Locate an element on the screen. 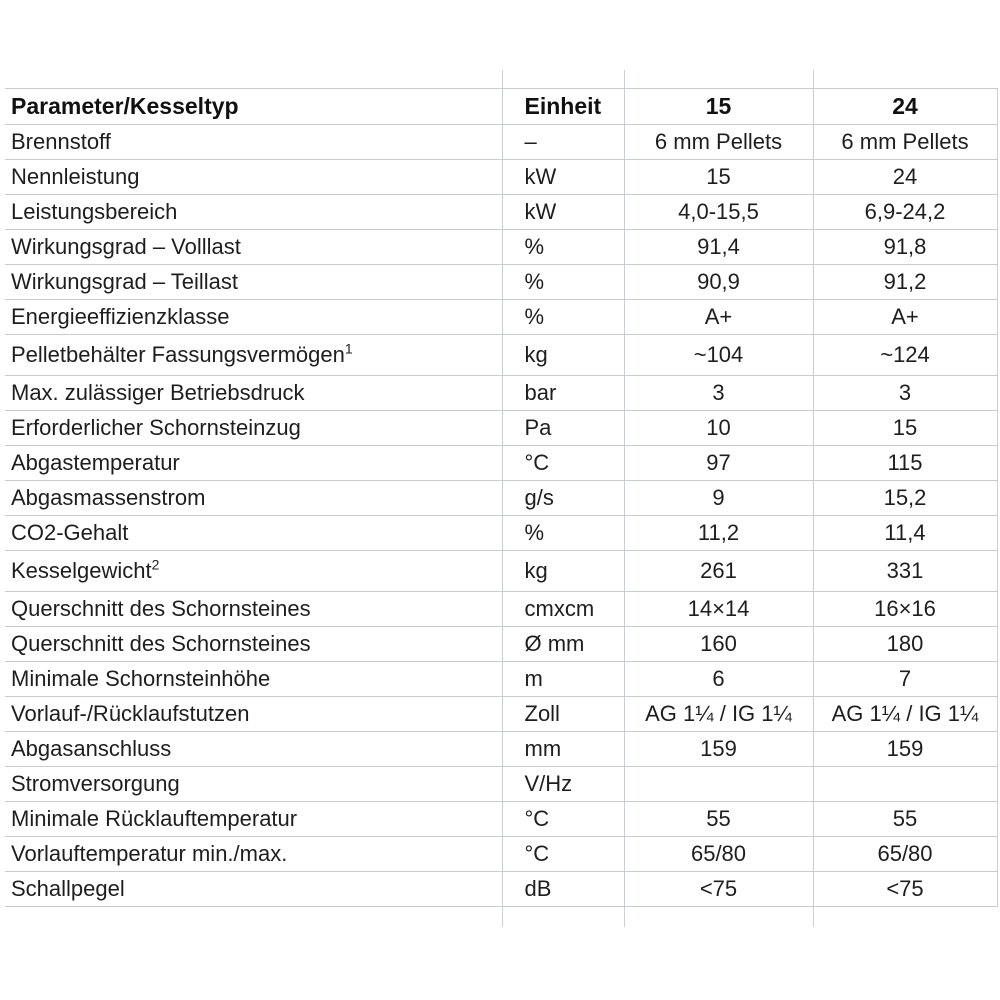  parameter-label: Leistungsbereich is located at coordinates (94, 211).